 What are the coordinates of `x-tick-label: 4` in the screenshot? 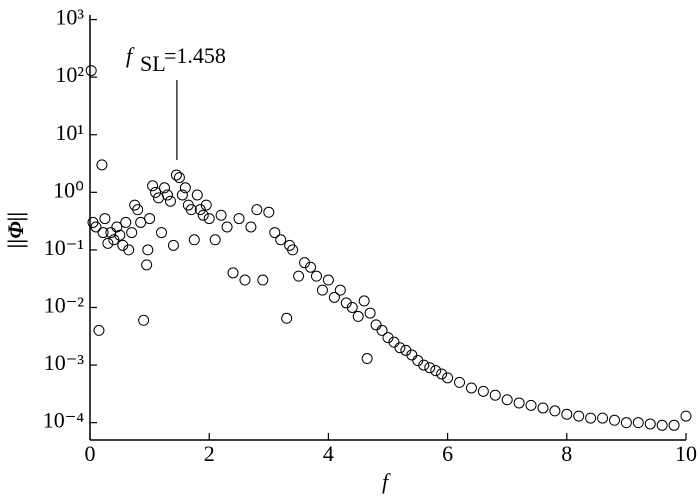 It's located at (328, 453).